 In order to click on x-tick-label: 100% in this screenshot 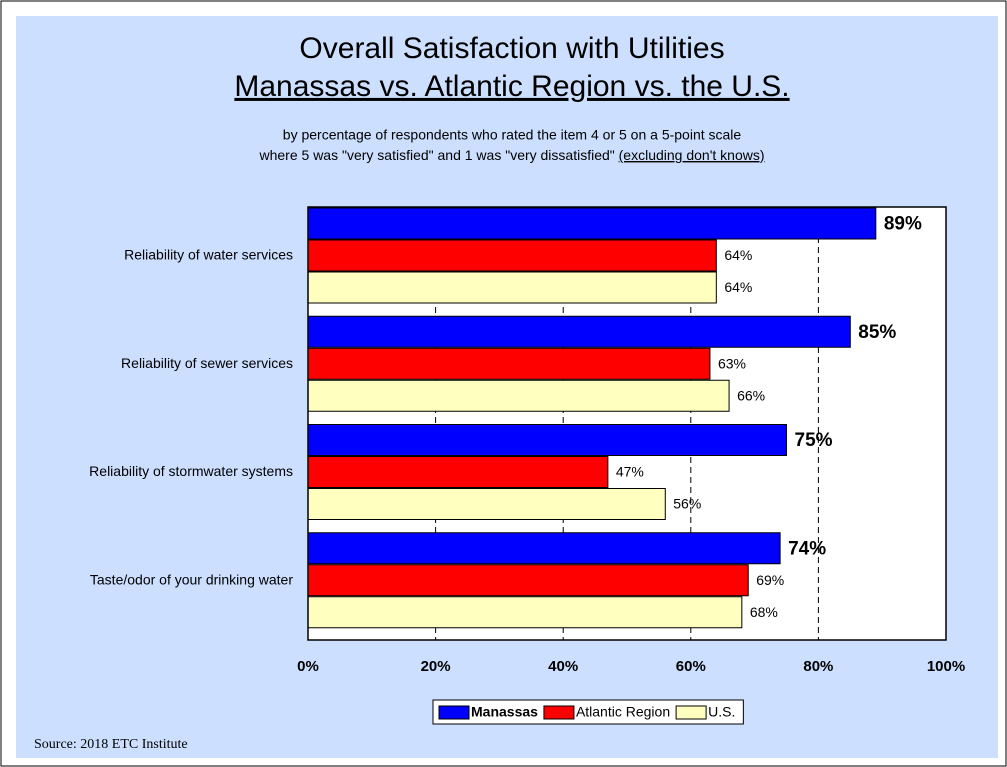, I will do `click(946, 666)`.